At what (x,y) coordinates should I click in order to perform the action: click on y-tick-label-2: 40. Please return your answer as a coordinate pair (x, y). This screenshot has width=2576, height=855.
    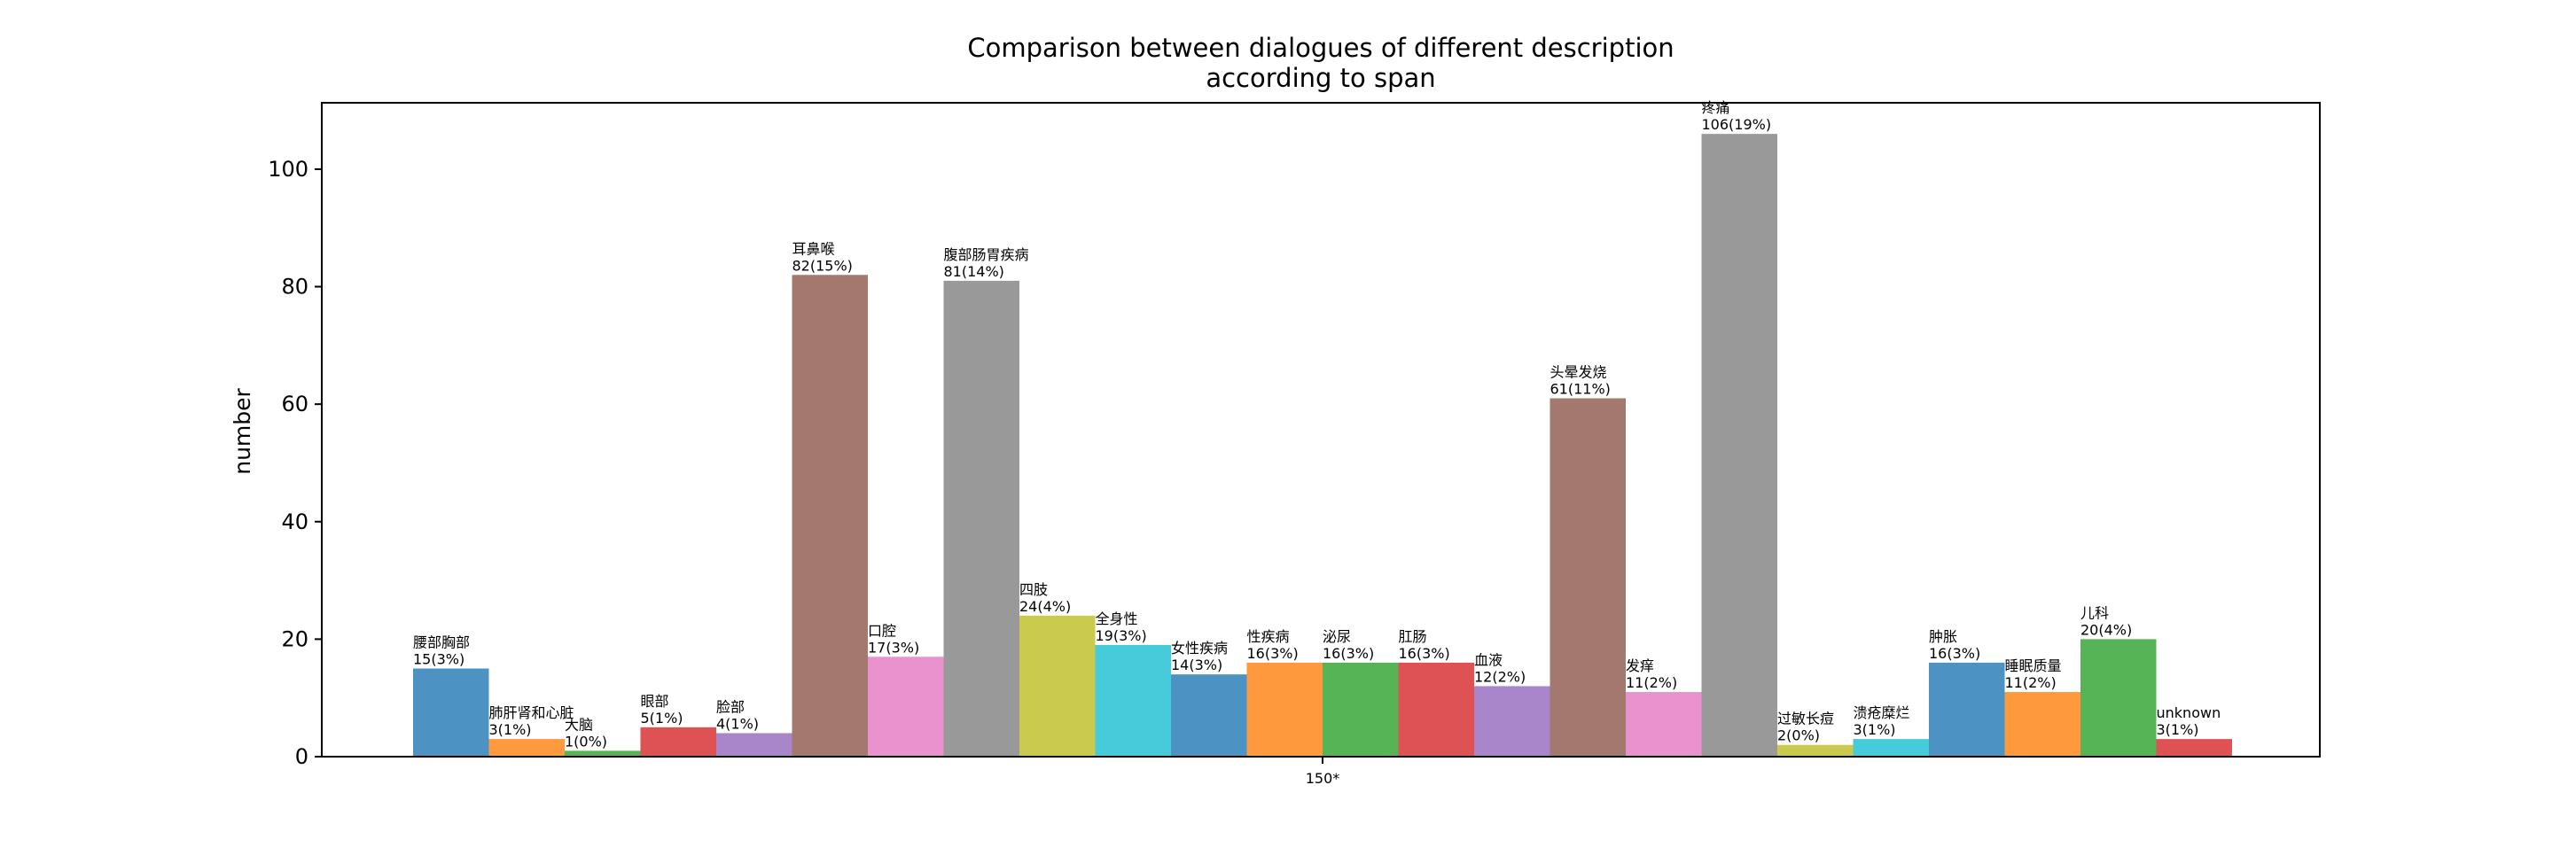
    Looking at the image, I should click on (294, 521).